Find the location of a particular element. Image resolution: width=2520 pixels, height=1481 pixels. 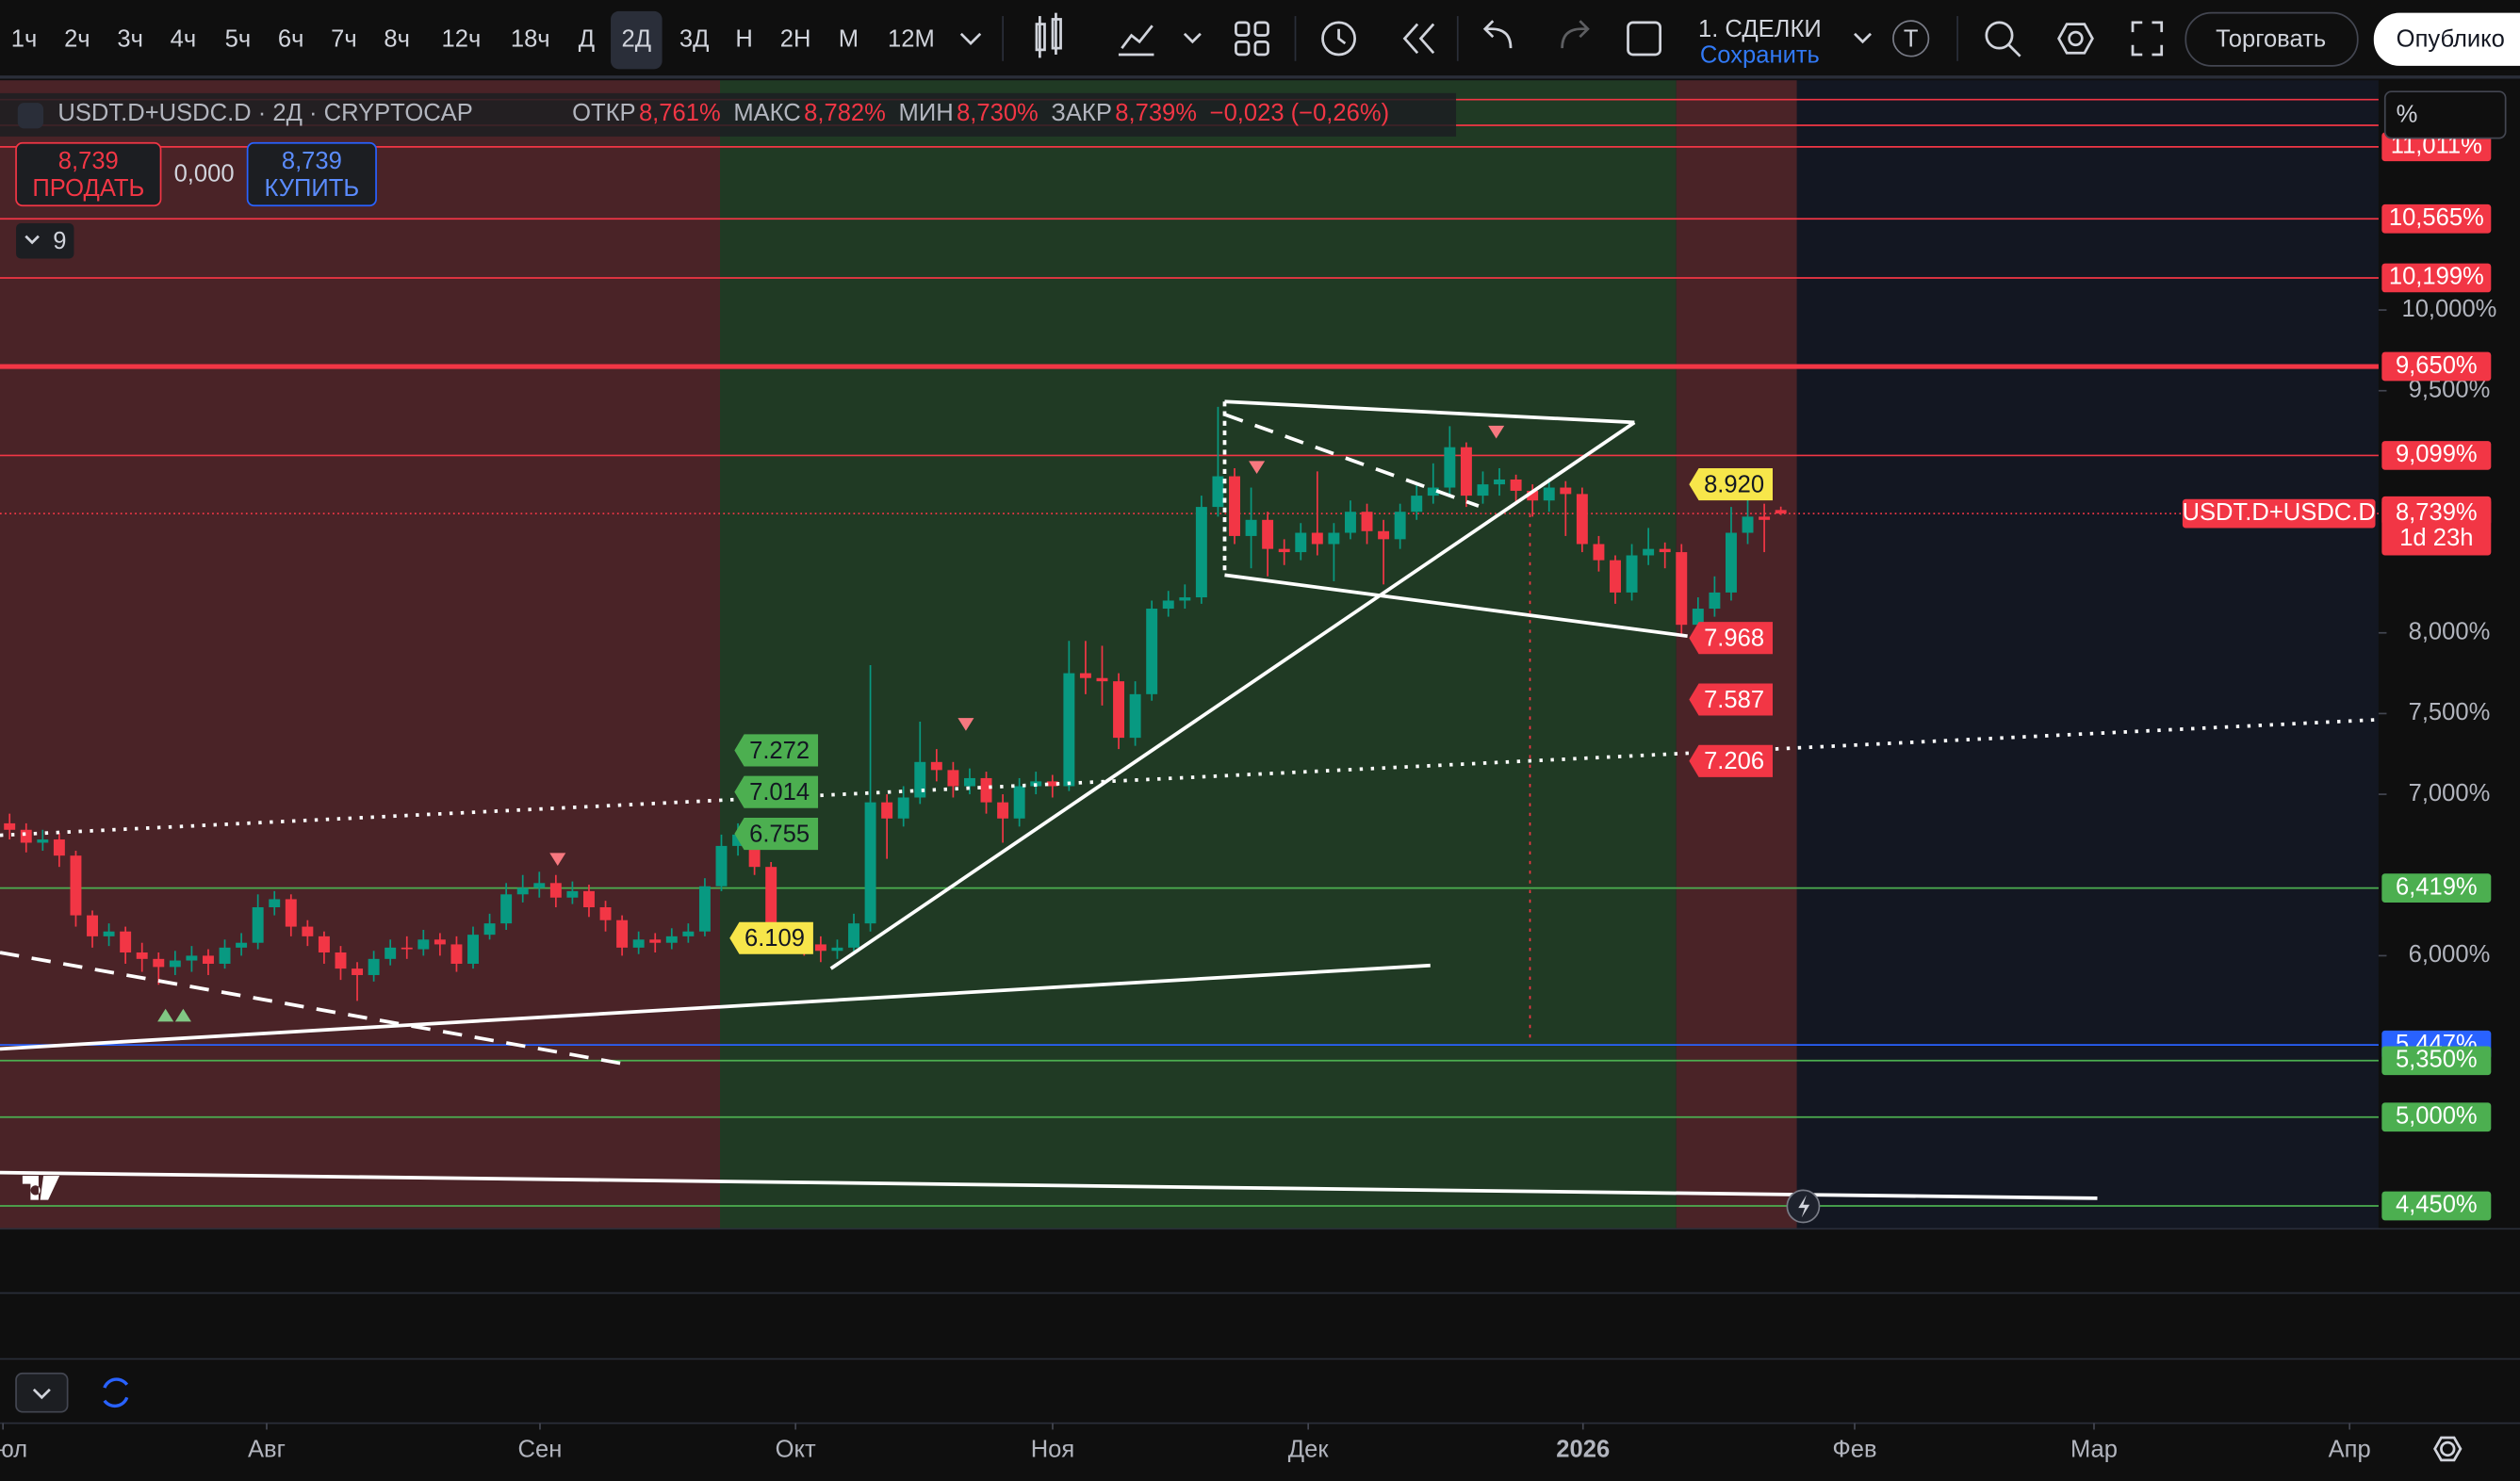

avatar-letter: T is located at coordinates (1911, 38).